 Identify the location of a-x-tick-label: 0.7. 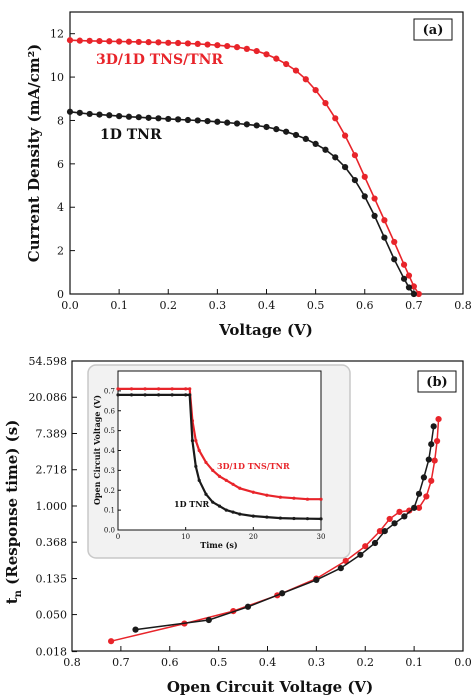
(414, 305).